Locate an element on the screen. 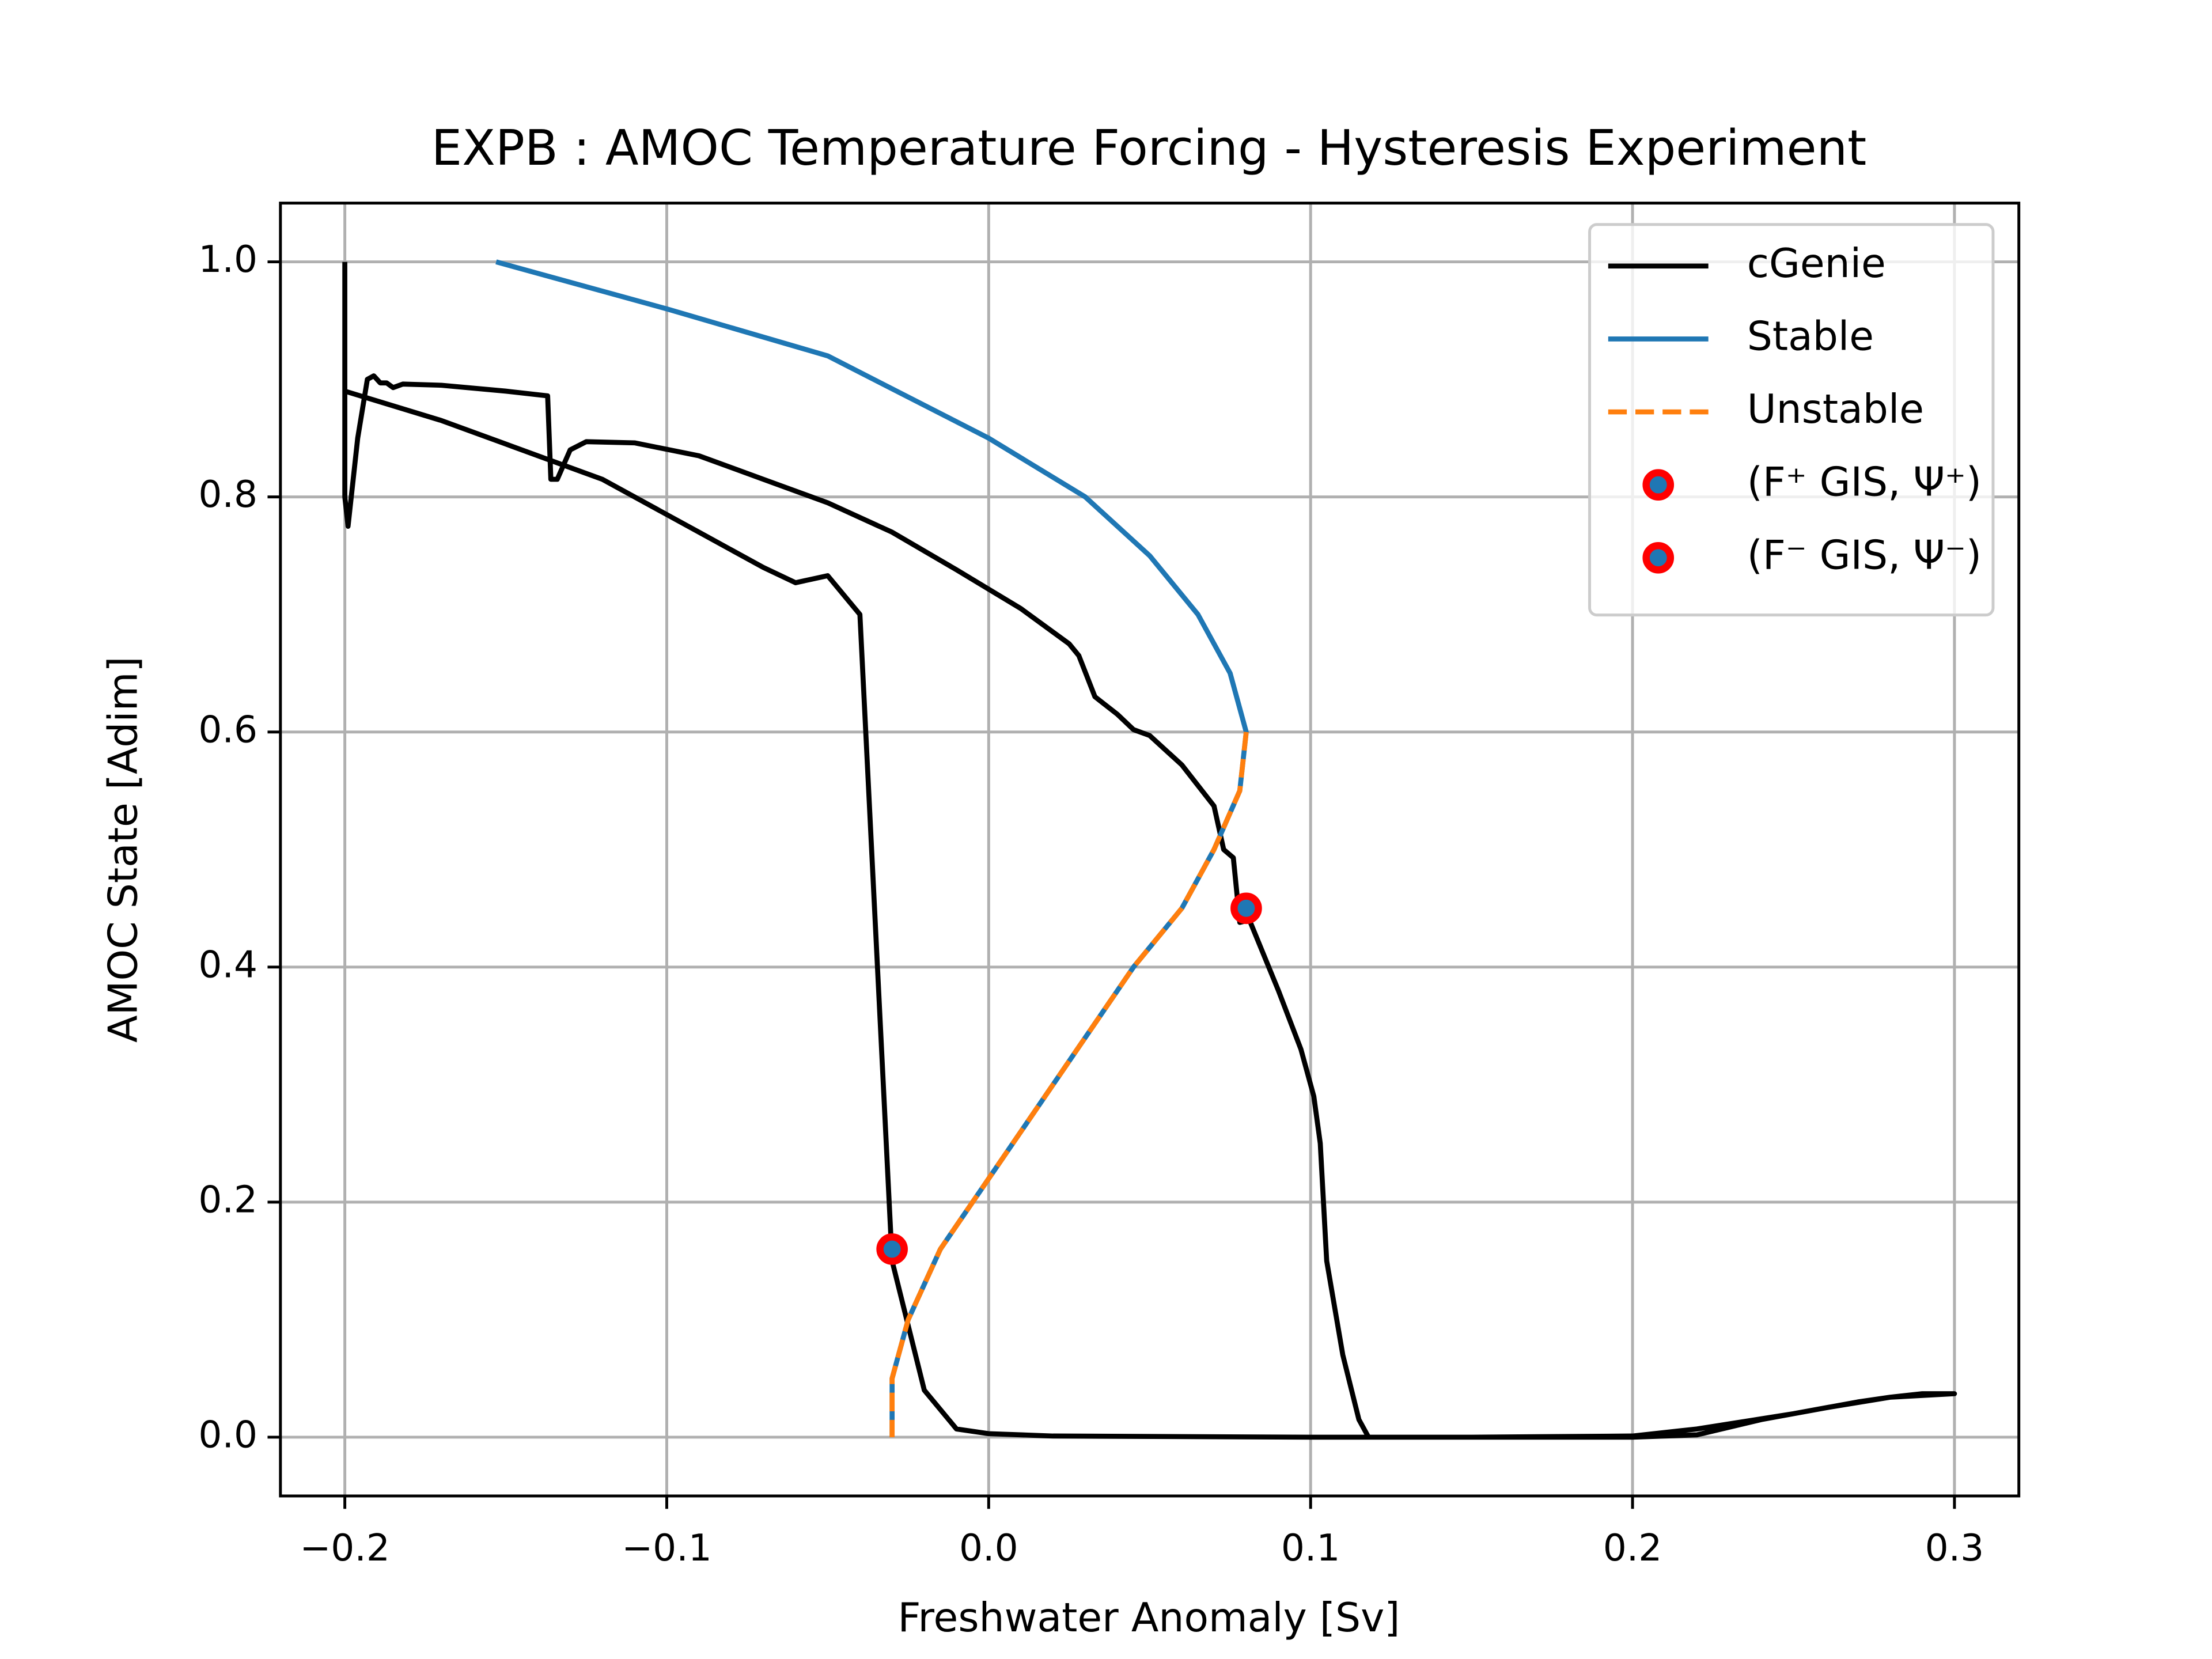 This screenshot has height=1659, width=2212. x-tick-label: 0.0 is located at coordinates (988, 1548).